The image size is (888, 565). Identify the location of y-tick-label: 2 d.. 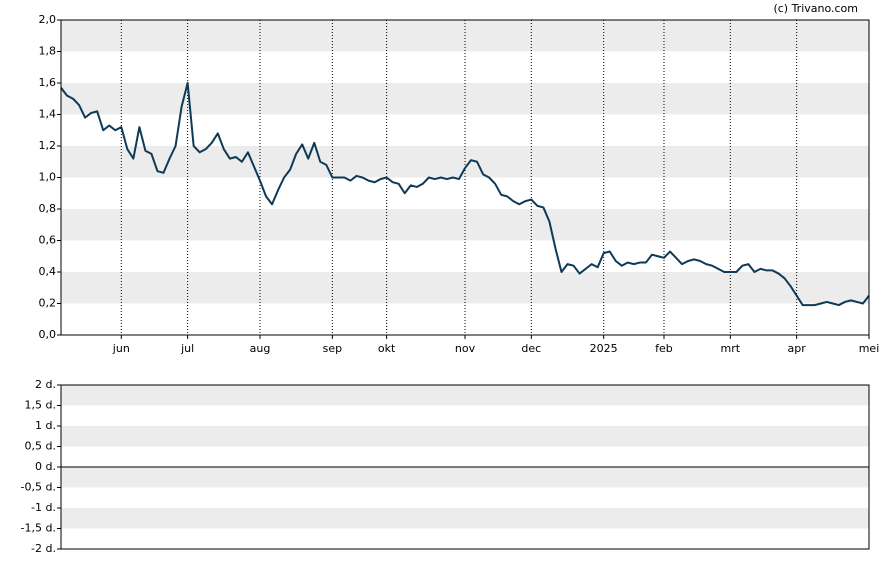
(45, 384).